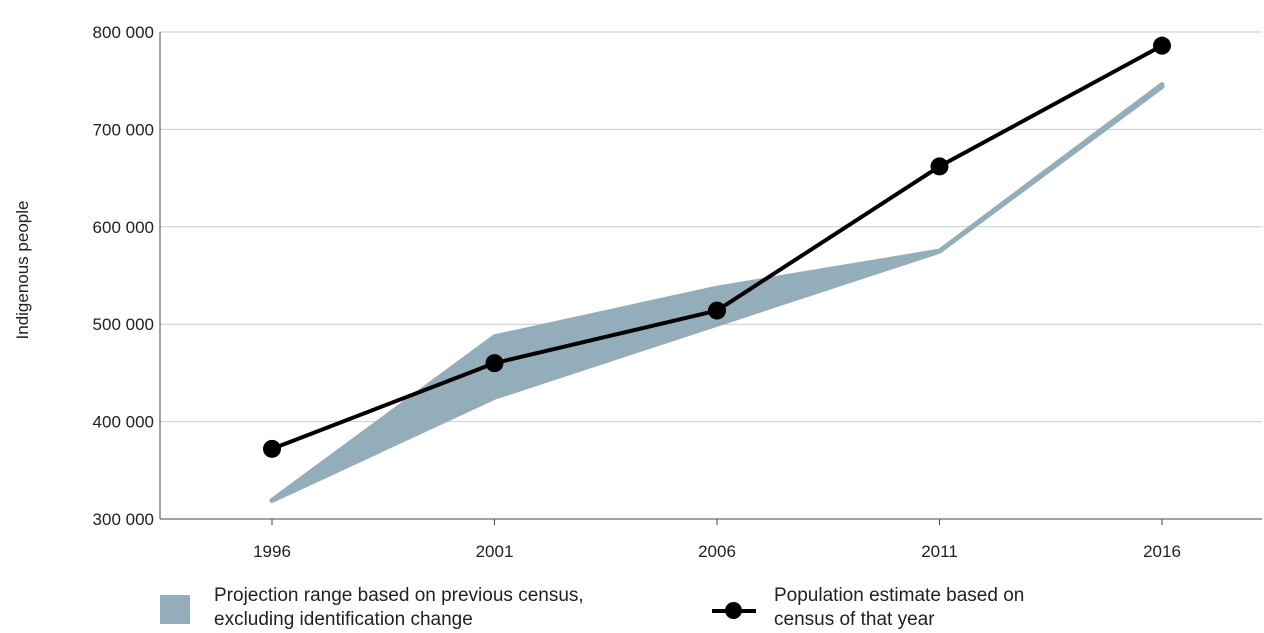 The width and height of the screenshot is (1264, 633). Describe the element at coordinates (272, 448) in the screenshot. I see `data-point-1996` at that location.